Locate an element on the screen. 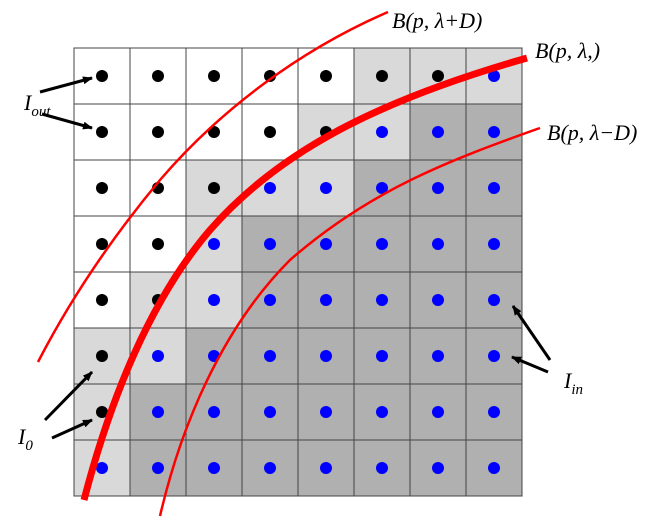  i-0-label: I0 is located at coordinates (25, 439).